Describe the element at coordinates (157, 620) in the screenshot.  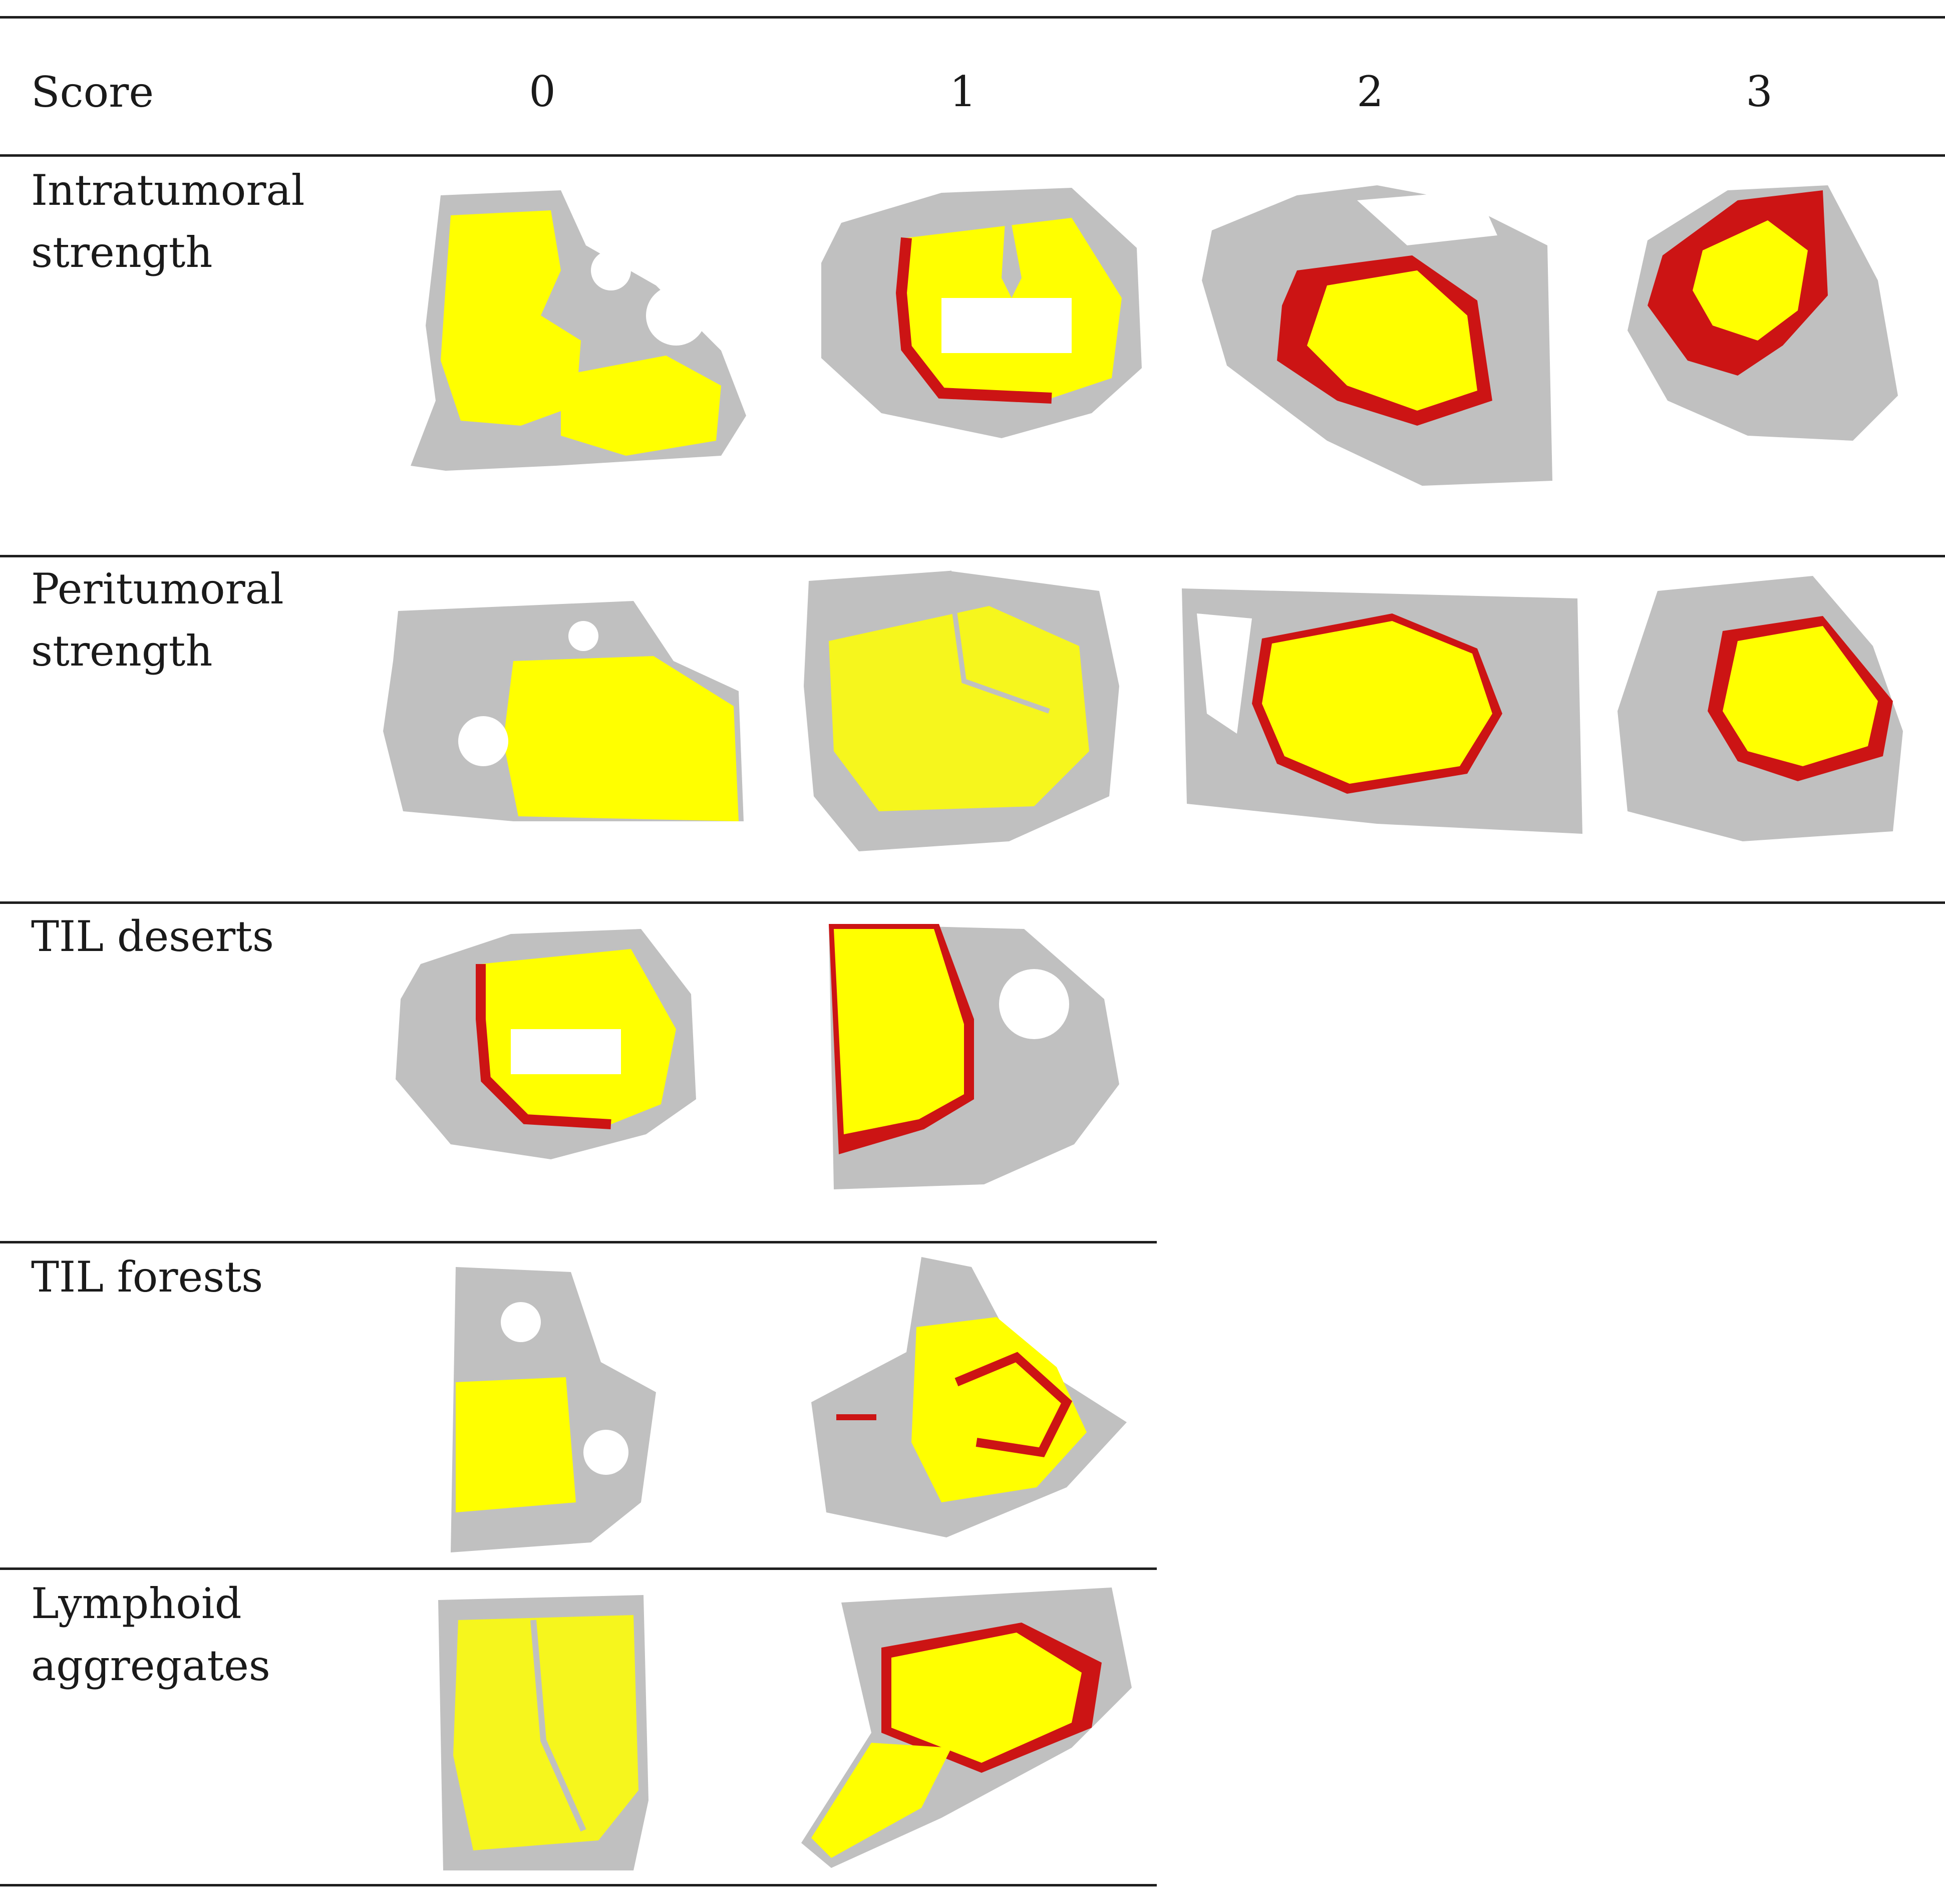
I see `row-label-peritumoral-strength: Peritumoral strength` at that location.